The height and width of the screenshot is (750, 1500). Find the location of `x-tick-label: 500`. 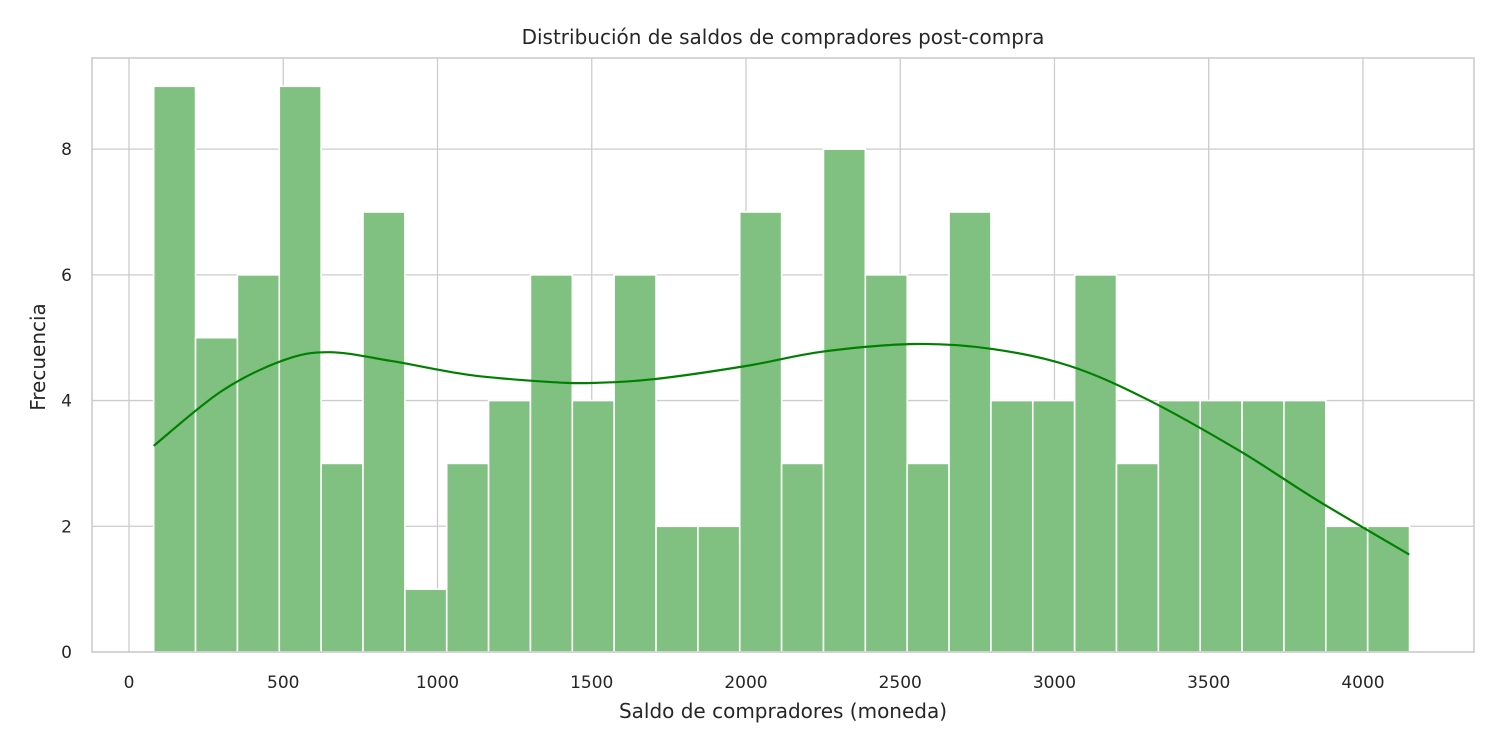

x-tick-label: 500 is located at coordinates (283, 683).